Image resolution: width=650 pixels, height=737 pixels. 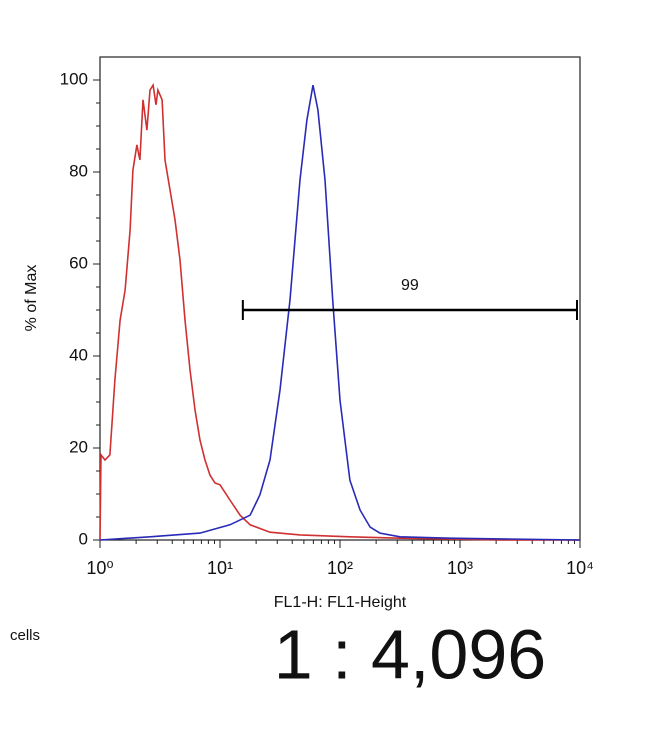 What do you see at coordinates (410, 654) in the screenshot?
I see `dilution-label: 1 : 4,096` at bounding box center [410, 654].